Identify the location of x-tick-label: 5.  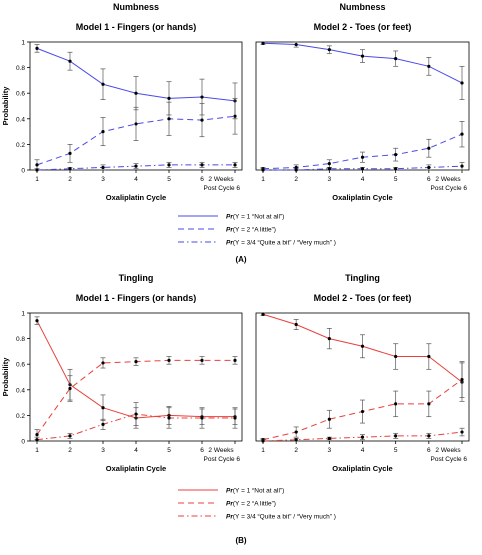
(396, 450).